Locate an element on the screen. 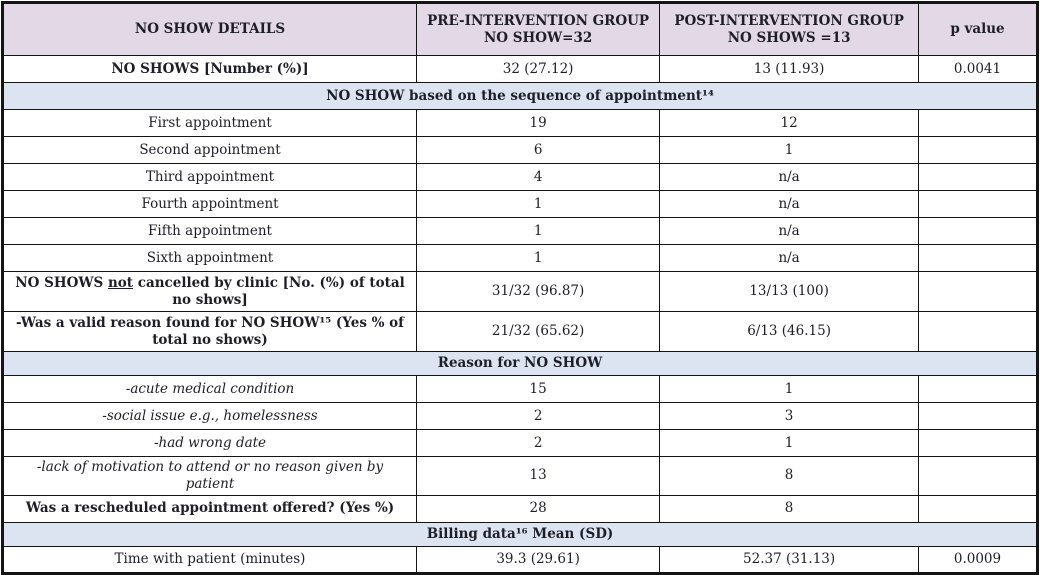 This screenshot has height=575, width=1040. pre-group-cell: 15 is located at coordinates (538, 389).